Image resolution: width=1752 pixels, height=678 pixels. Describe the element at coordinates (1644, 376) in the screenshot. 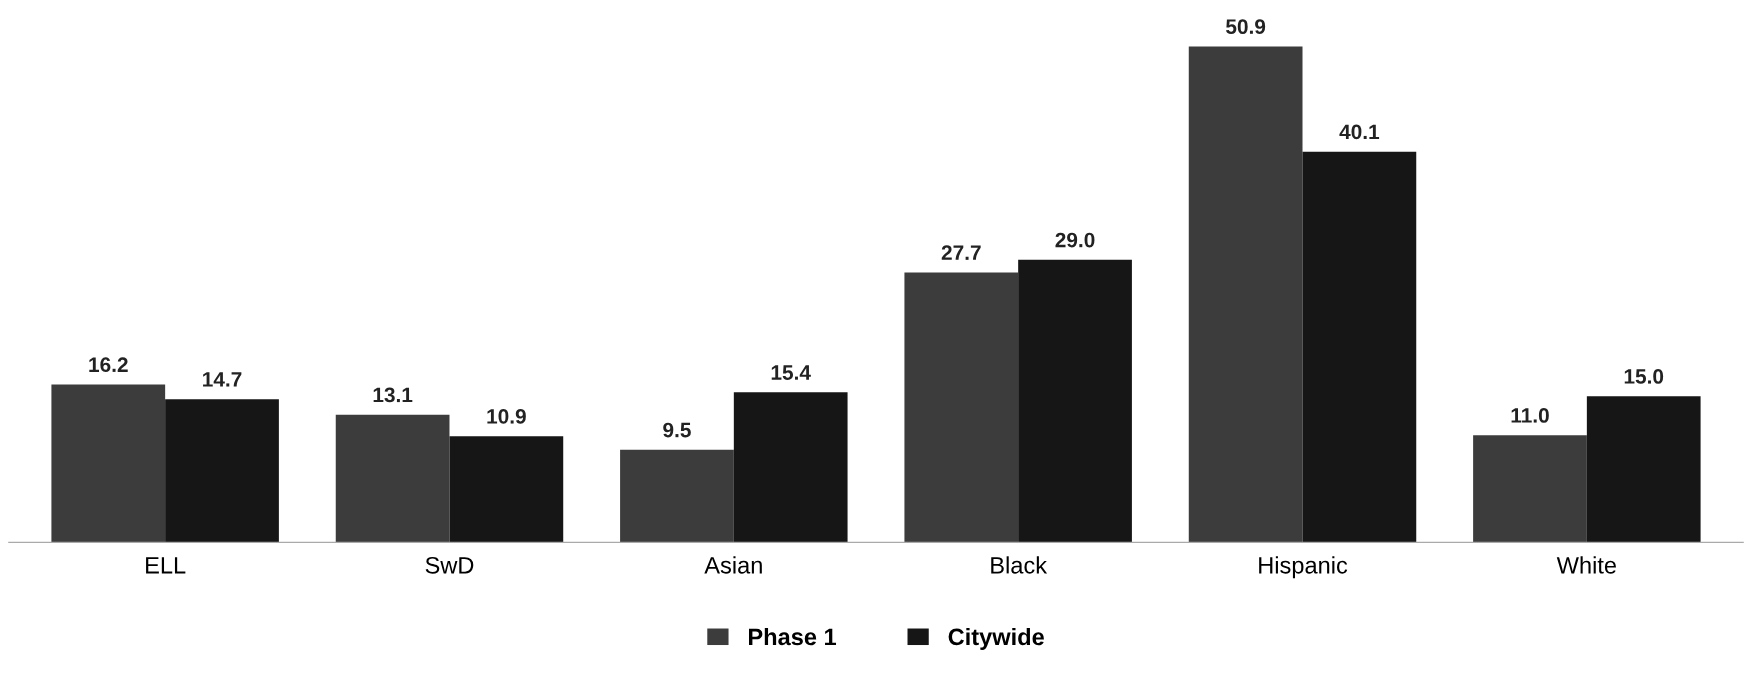

I see `data-label: 15.0` at that location.